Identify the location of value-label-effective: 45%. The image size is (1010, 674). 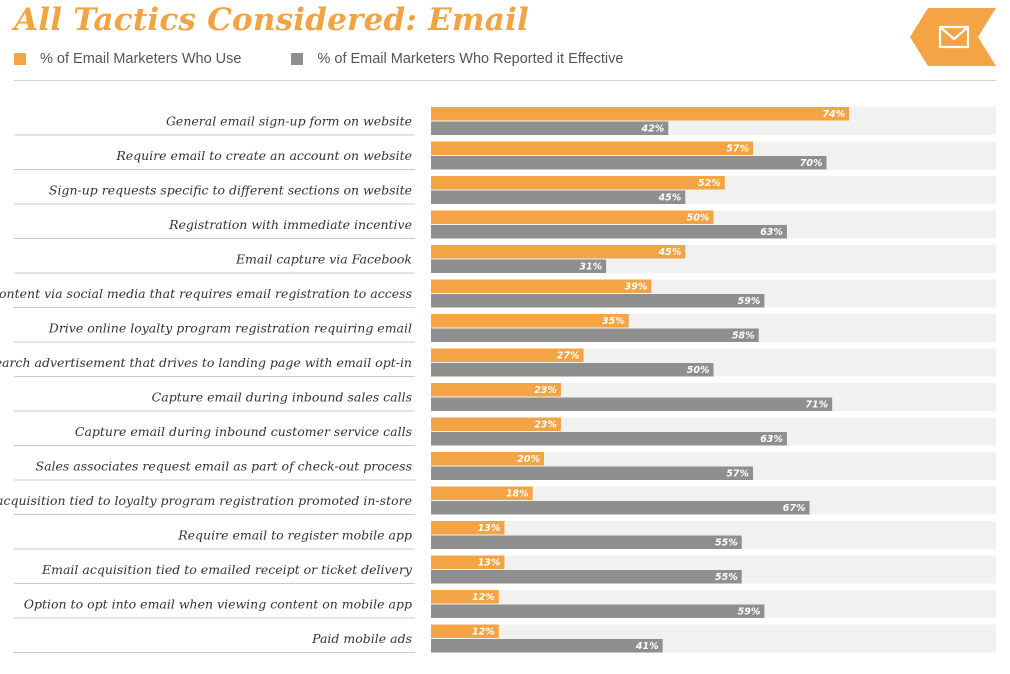
(670, 198).